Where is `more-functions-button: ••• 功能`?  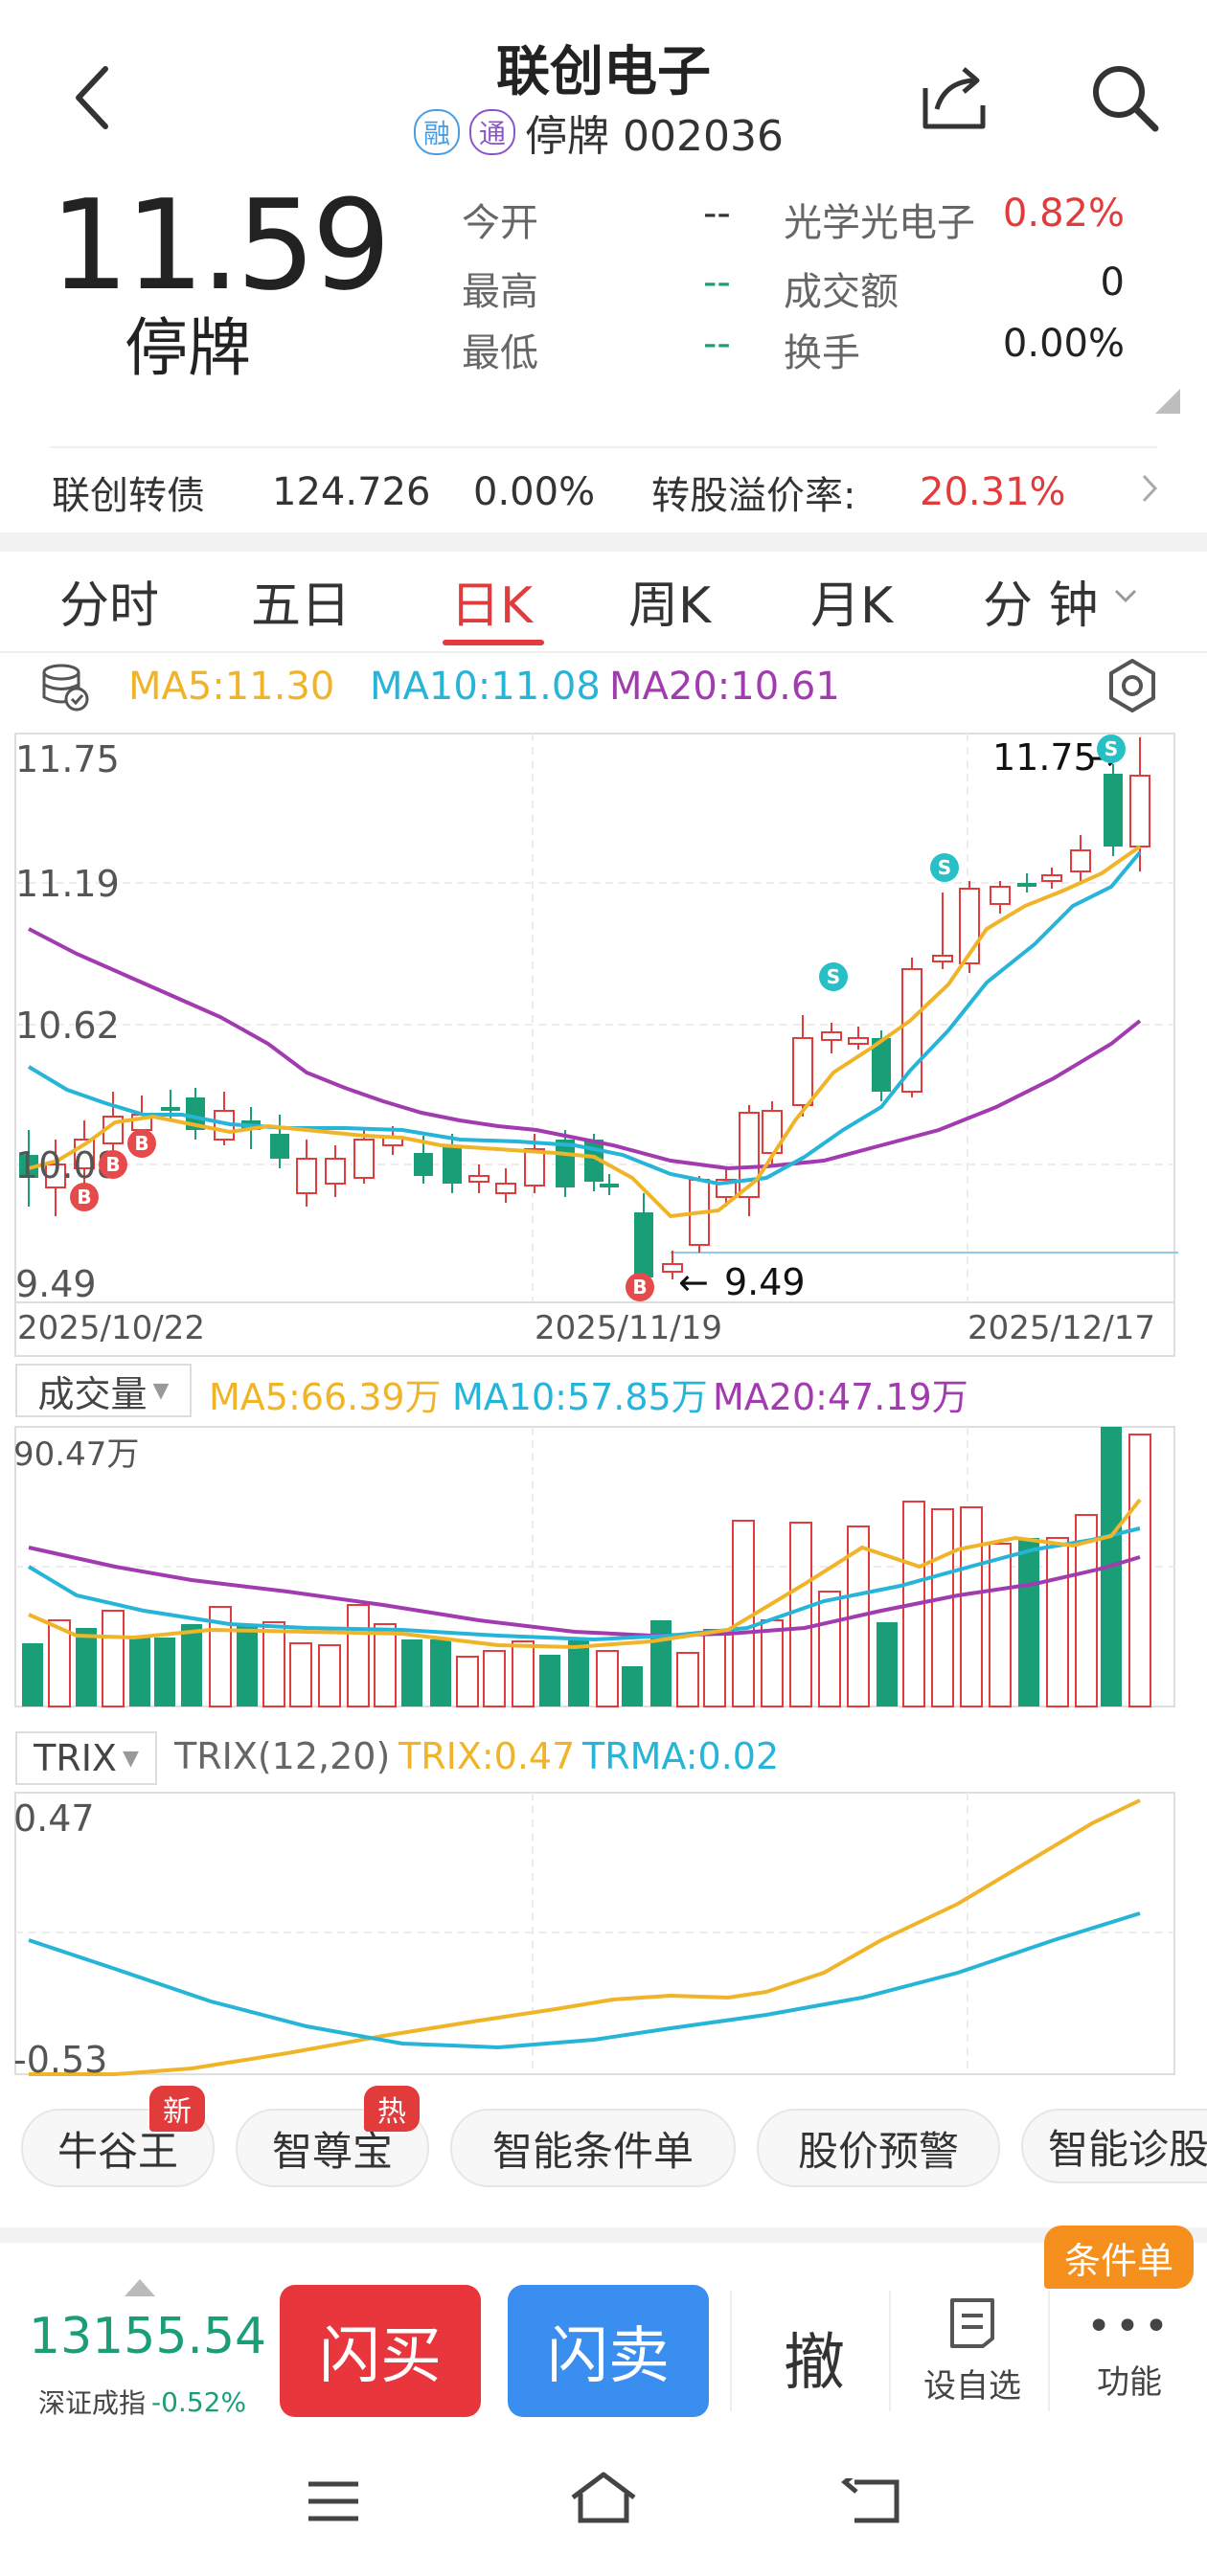 more-functions-button: ••• 功能 is located at coordinates (1129, 2357).